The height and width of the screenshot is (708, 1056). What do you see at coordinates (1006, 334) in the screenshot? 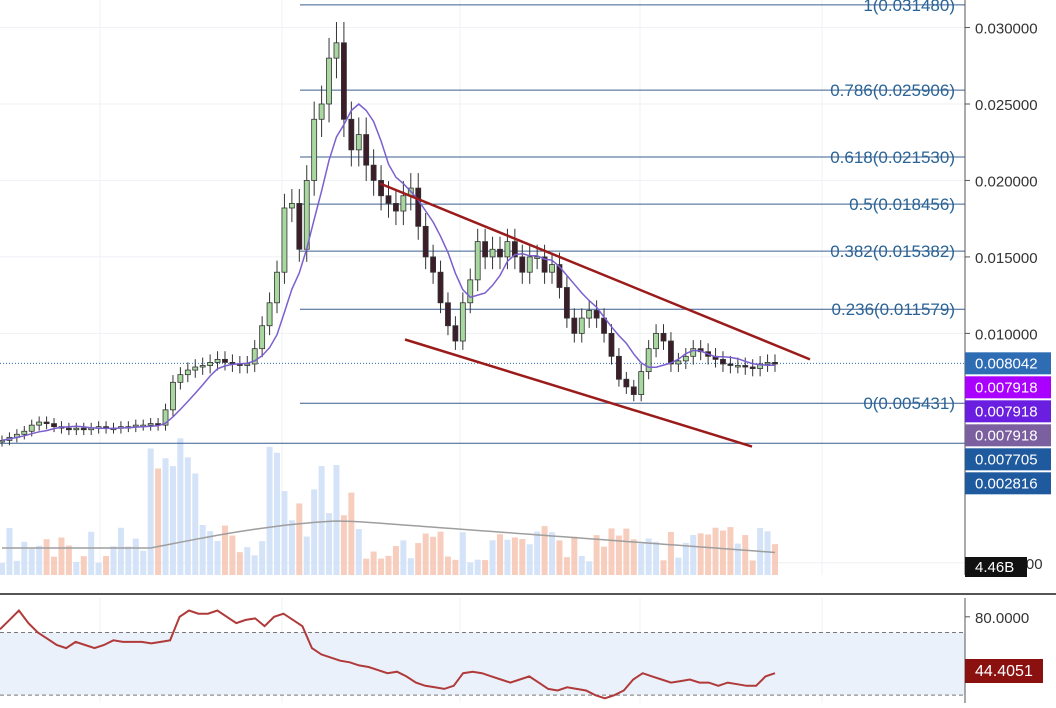
I see `price-axis-tick-label: 0.010000` at bounding box center [1006, 334].